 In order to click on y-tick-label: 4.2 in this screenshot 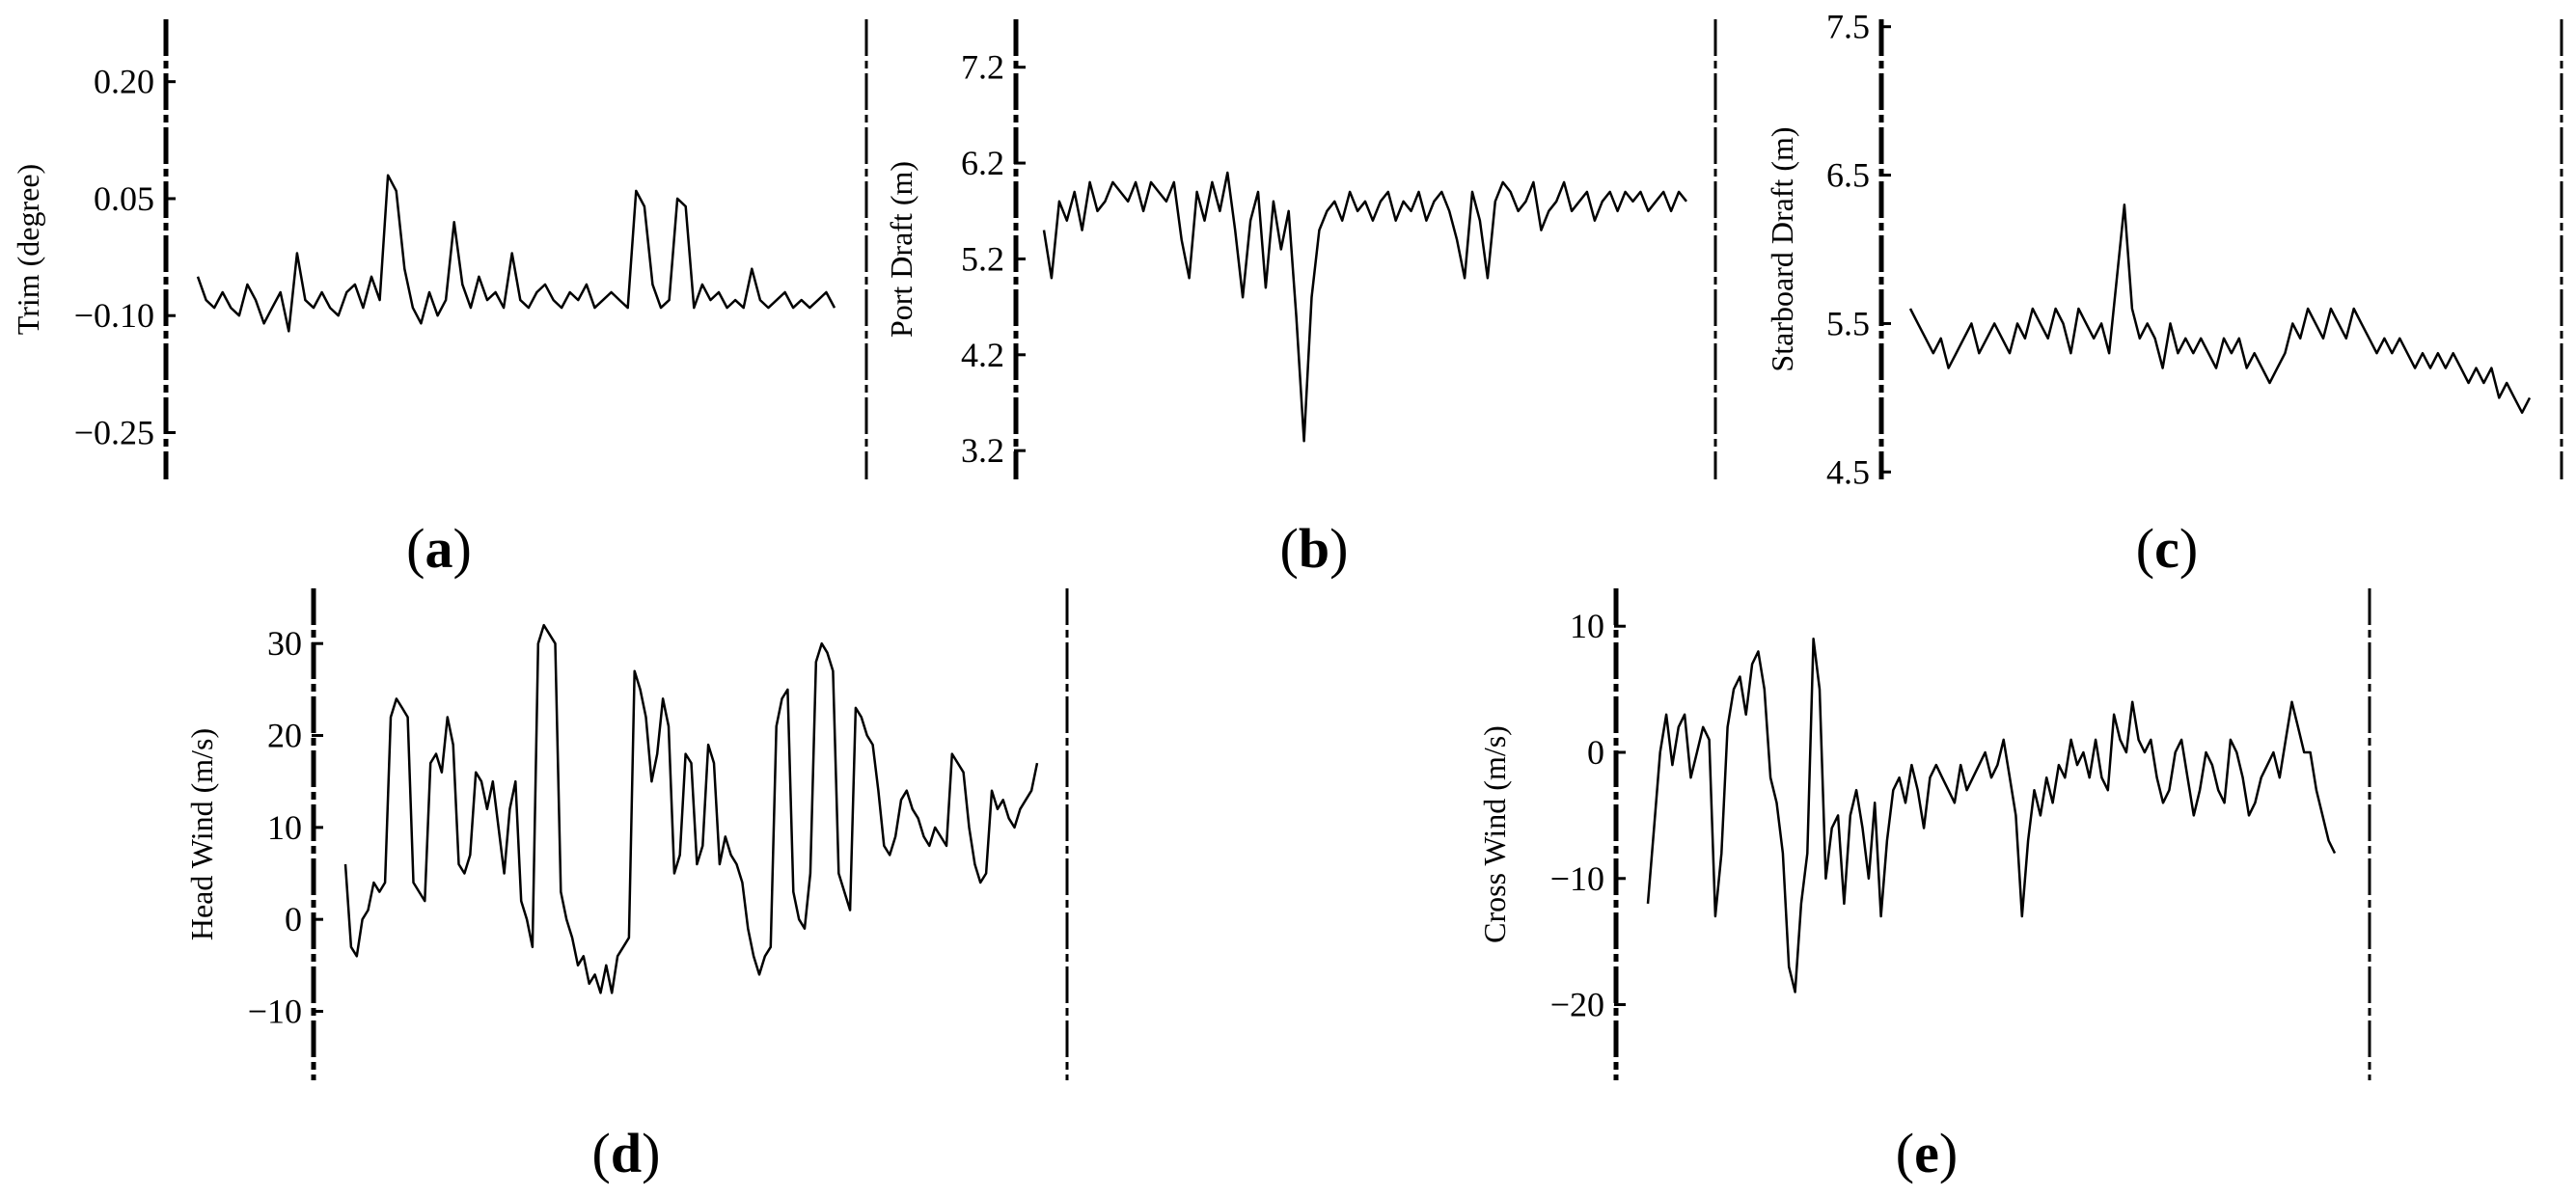, I will do `click(982, 355)`.